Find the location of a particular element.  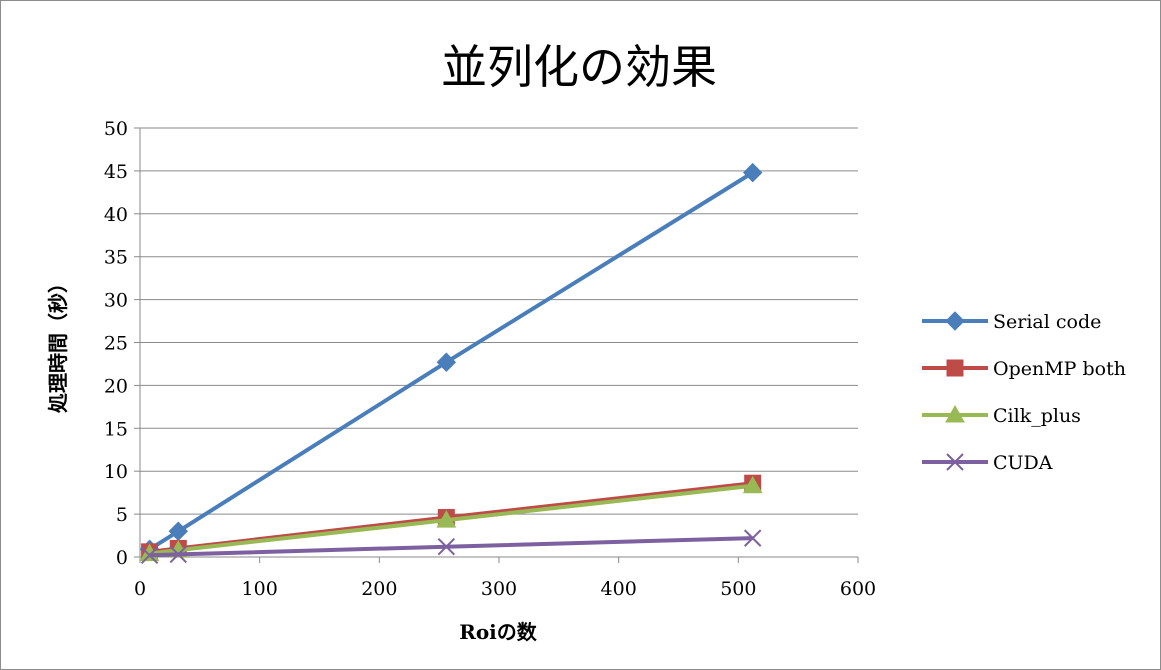

y-tick-label: 5 is located at coordinates (122, 515).